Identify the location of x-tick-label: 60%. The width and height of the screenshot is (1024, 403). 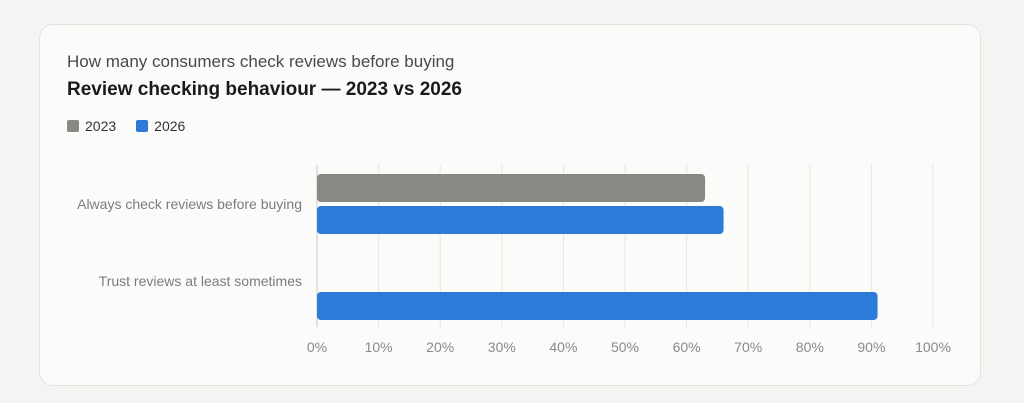
(687, 347).